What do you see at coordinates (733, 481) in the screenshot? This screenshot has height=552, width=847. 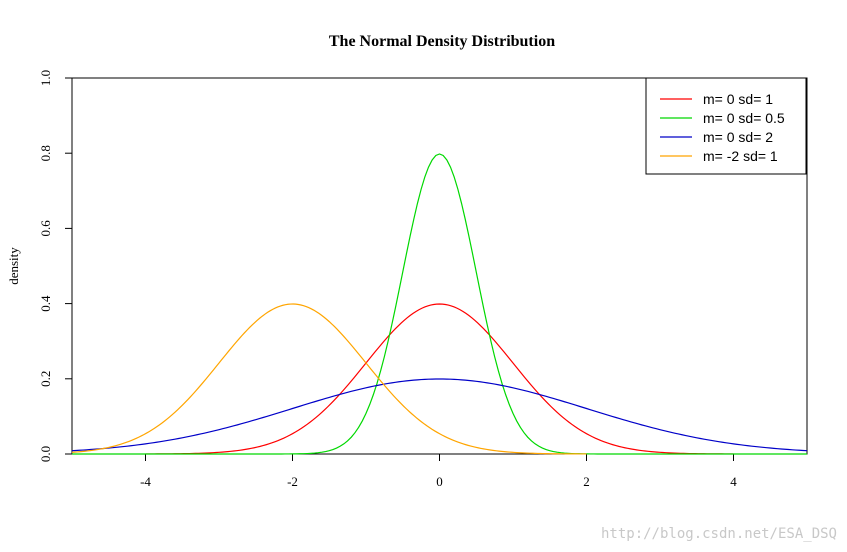 I see `x-tick-label: 4` at bounding box center [733, 481].